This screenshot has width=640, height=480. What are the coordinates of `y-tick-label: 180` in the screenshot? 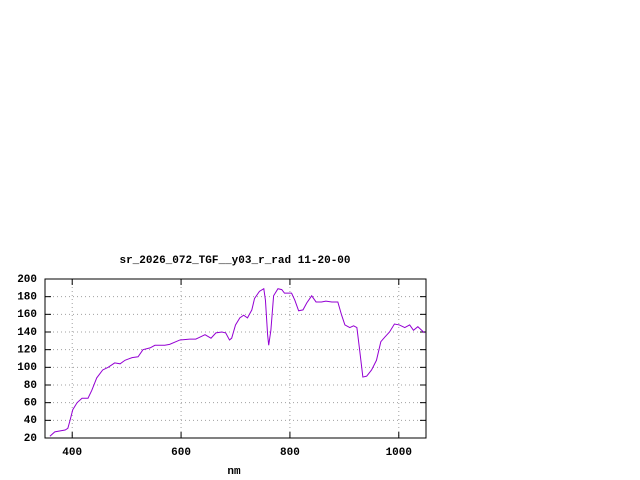 It's located at (27, 298).